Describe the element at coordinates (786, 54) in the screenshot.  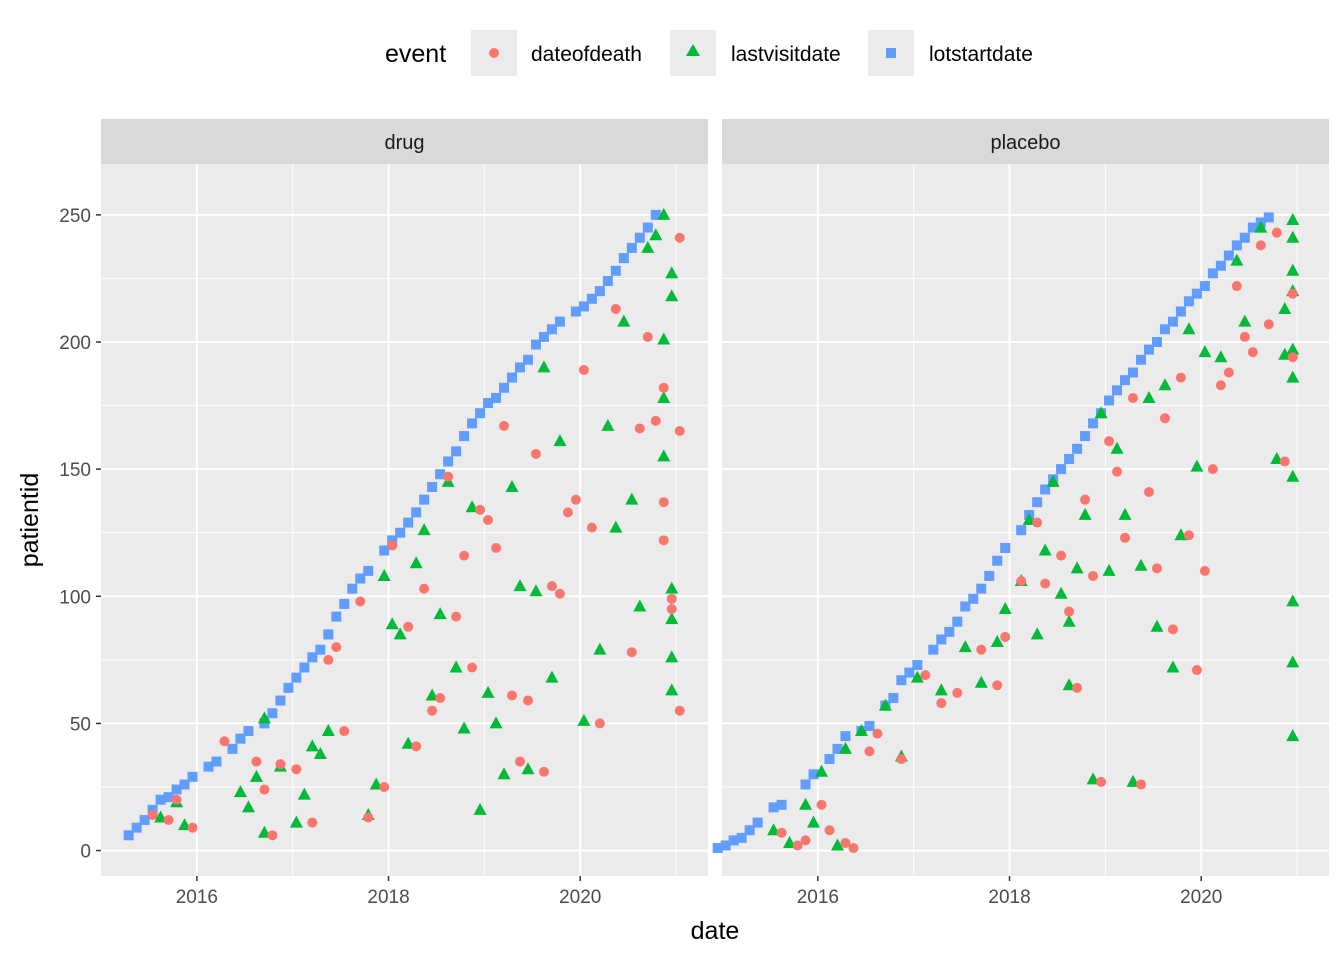
I see `legend-label-lastvisitdate: lastvisitdate` at that location.